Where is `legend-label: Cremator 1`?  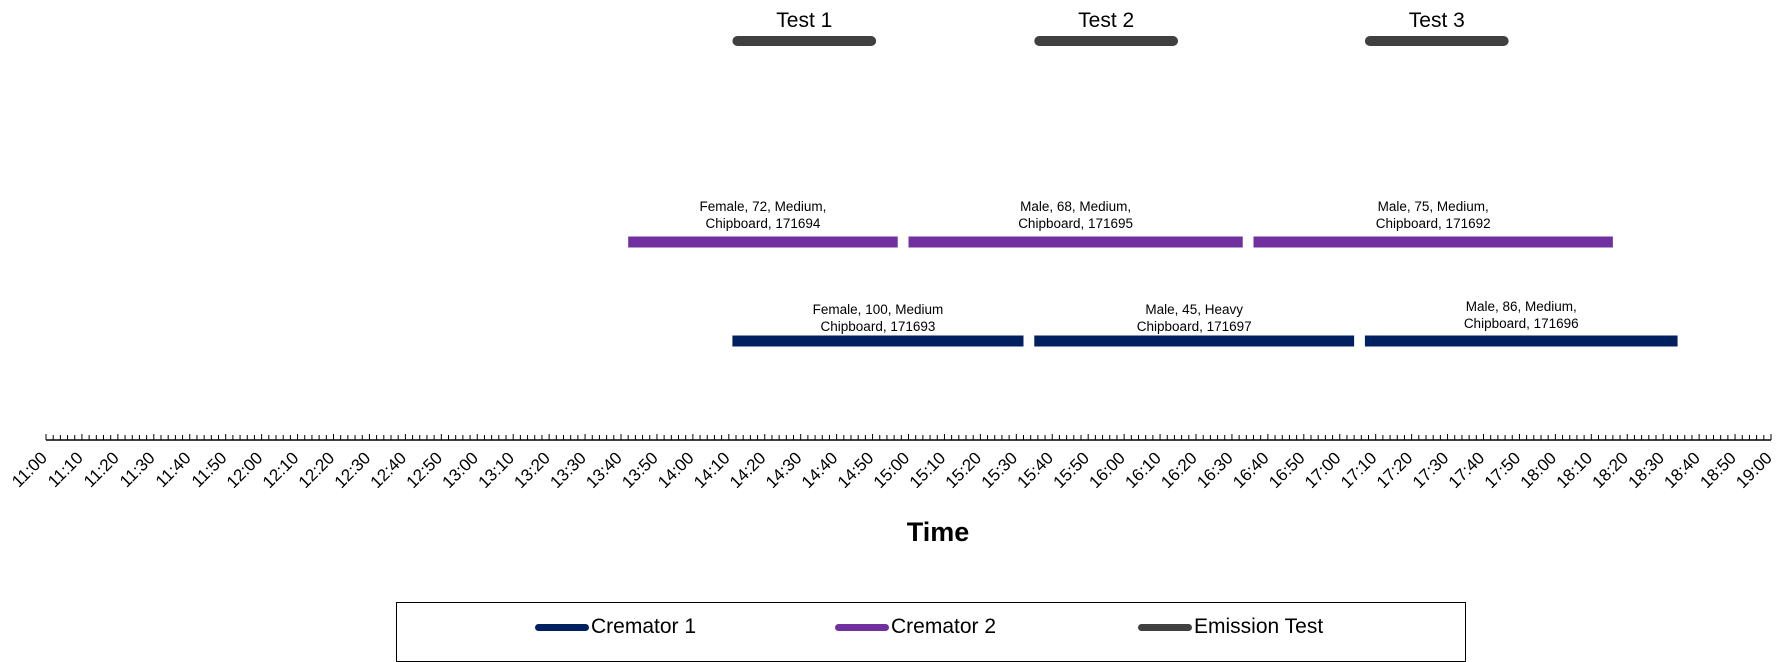
legend-label: Cremator 1 is located at coordinates (644, 626).